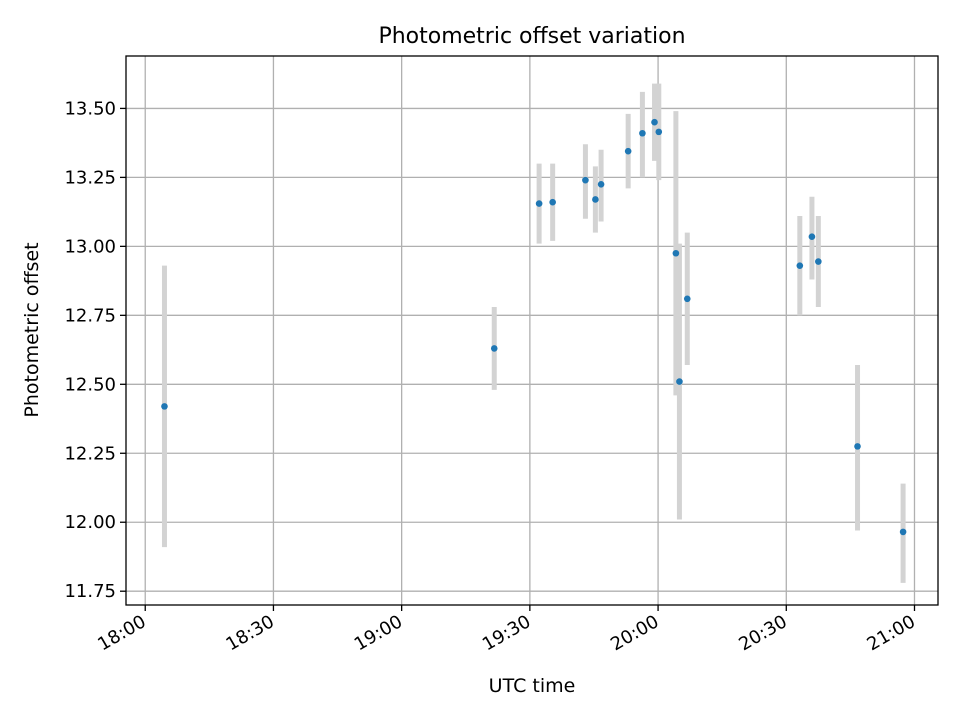  Describe the element at coordinates (90, 246) in the screenshot. I see `y-tick-label: 13.00` at that location.